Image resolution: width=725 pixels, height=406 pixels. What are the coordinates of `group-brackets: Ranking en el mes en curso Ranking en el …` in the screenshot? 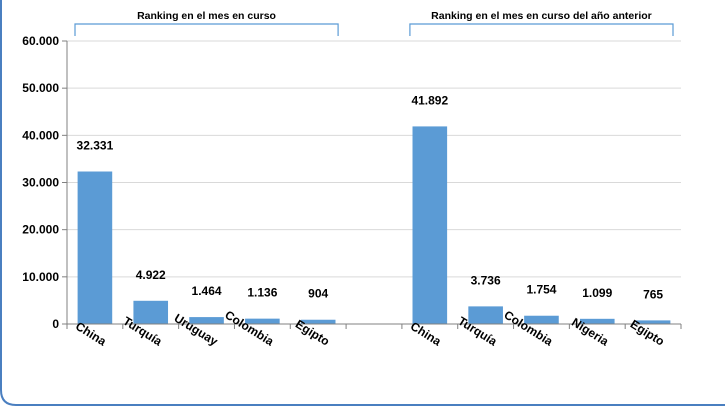 It's located at (374, 23).